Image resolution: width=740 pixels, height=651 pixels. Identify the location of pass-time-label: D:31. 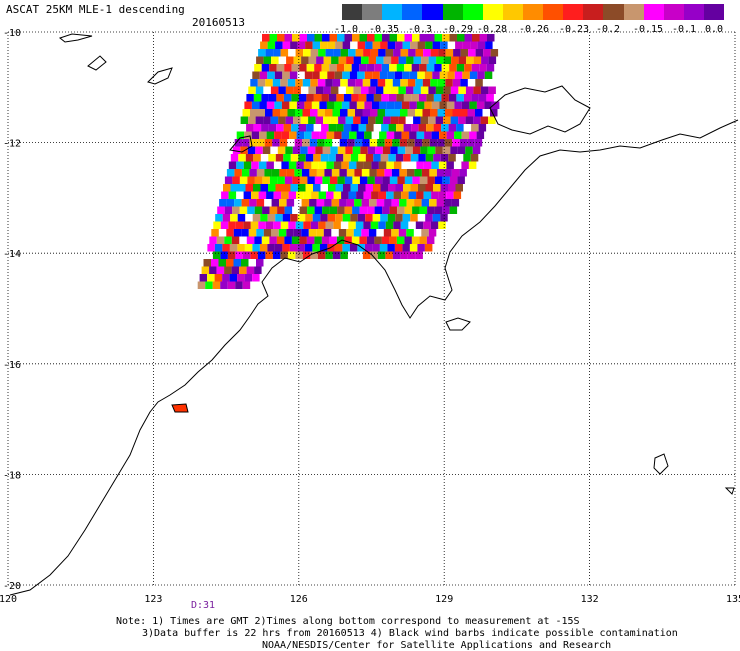
(203, 605).